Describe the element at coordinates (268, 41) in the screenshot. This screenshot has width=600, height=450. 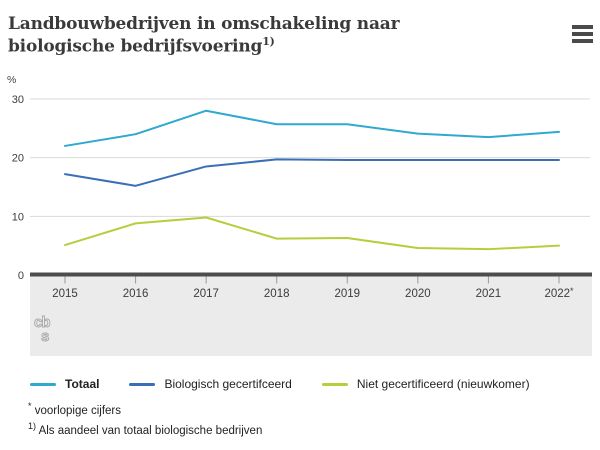
I see `title-footnote-marker: 1)` at that location.